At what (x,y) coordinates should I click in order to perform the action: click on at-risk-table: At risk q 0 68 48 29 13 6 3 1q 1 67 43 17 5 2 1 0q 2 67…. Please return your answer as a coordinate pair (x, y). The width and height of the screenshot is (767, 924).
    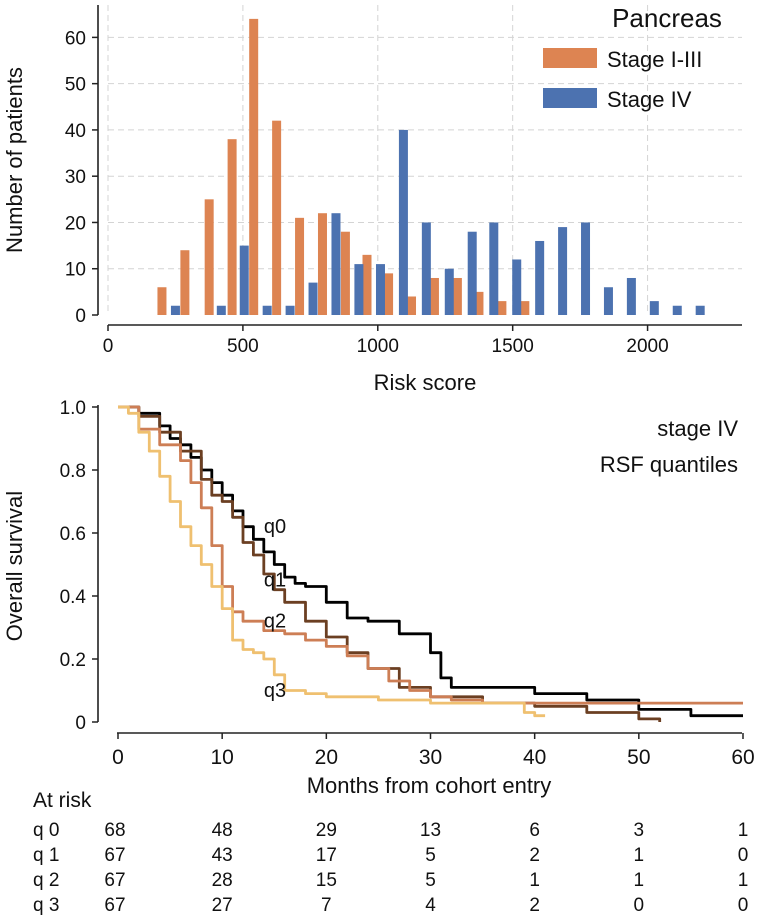
    Looking at the image, I should click on (390, 852).